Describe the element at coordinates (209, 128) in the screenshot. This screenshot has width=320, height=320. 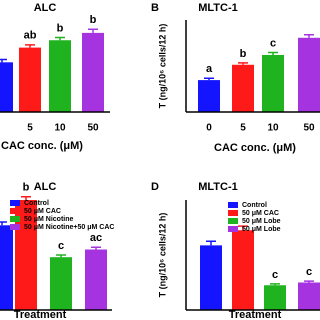
I see `x-tick-label: 0` at that location.